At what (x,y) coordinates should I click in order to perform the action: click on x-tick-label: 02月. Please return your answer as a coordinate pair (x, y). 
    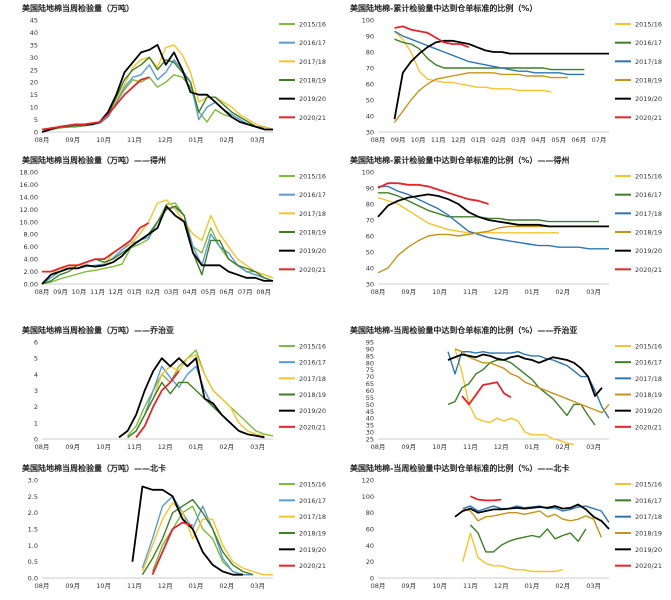
    Looking at the image, I should click on (562, 292).